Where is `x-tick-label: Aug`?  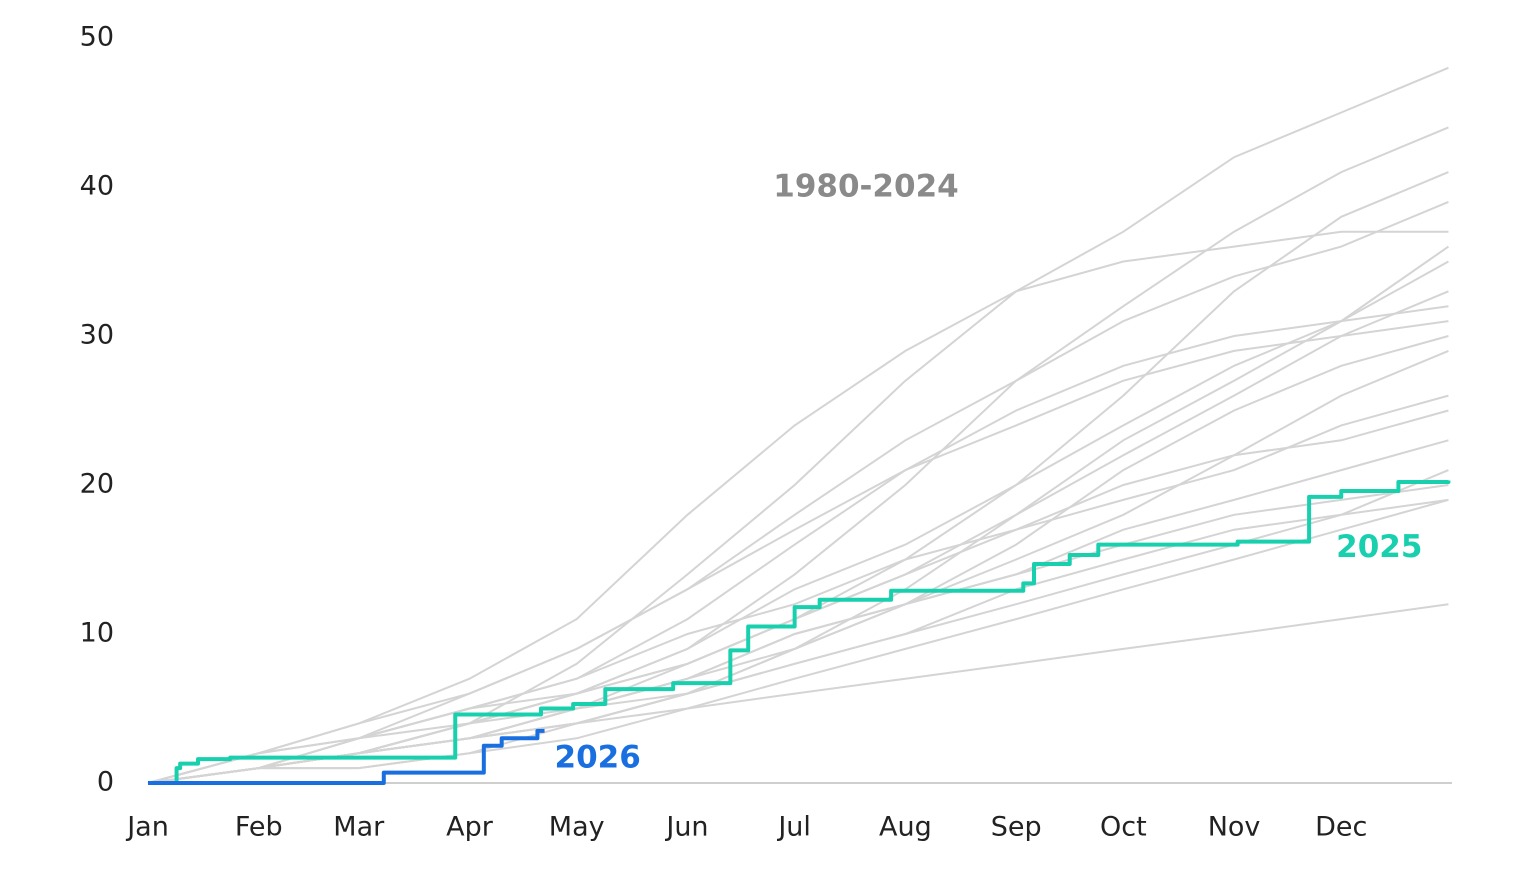 x-tick-label: Aug is located at coordinates (905, 827).